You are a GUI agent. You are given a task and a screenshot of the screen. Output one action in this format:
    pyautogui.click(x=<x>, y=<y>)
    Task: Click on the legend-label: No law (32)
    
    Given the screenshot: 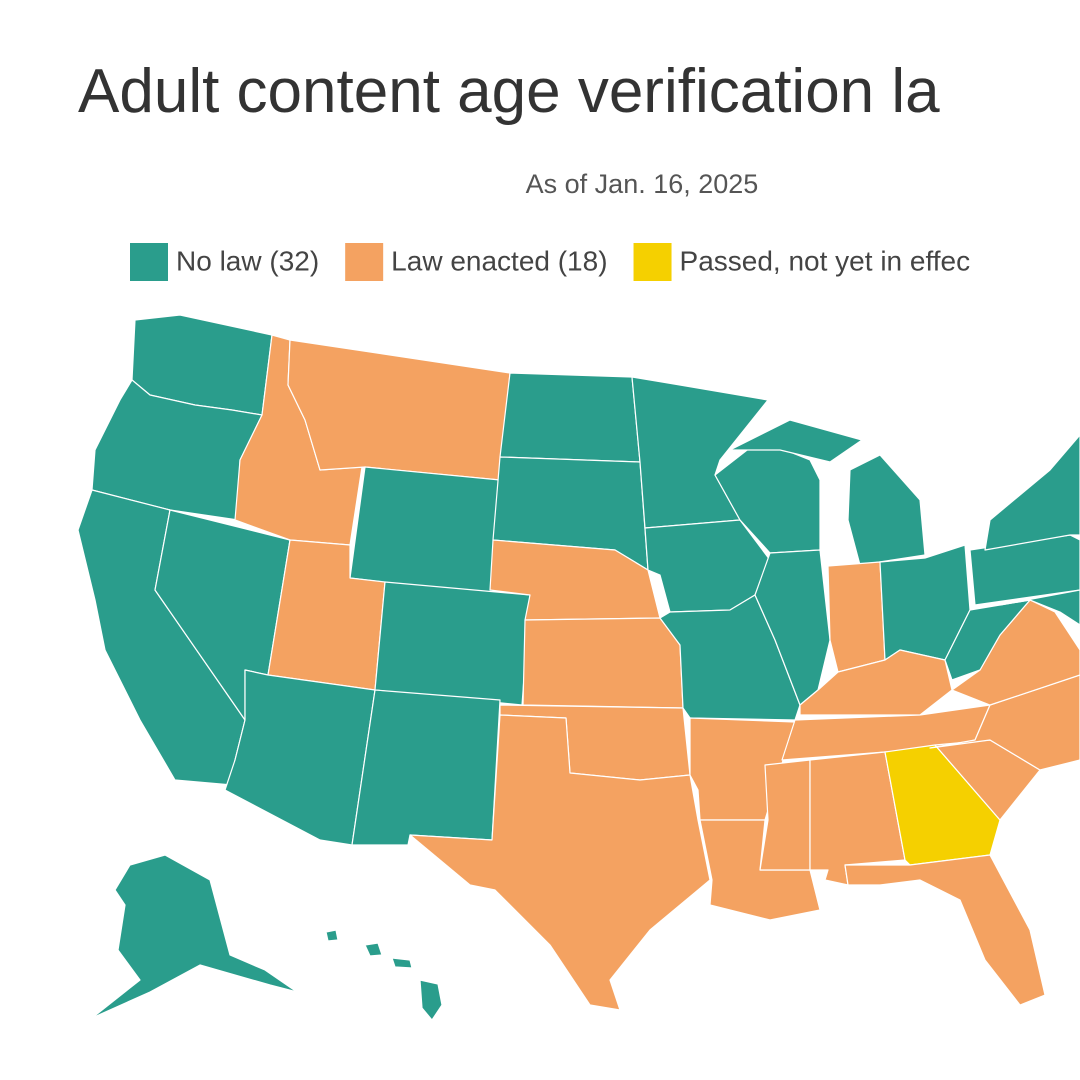 What is the action you would take?
    pyautogui.click(x=247, y=260)
    